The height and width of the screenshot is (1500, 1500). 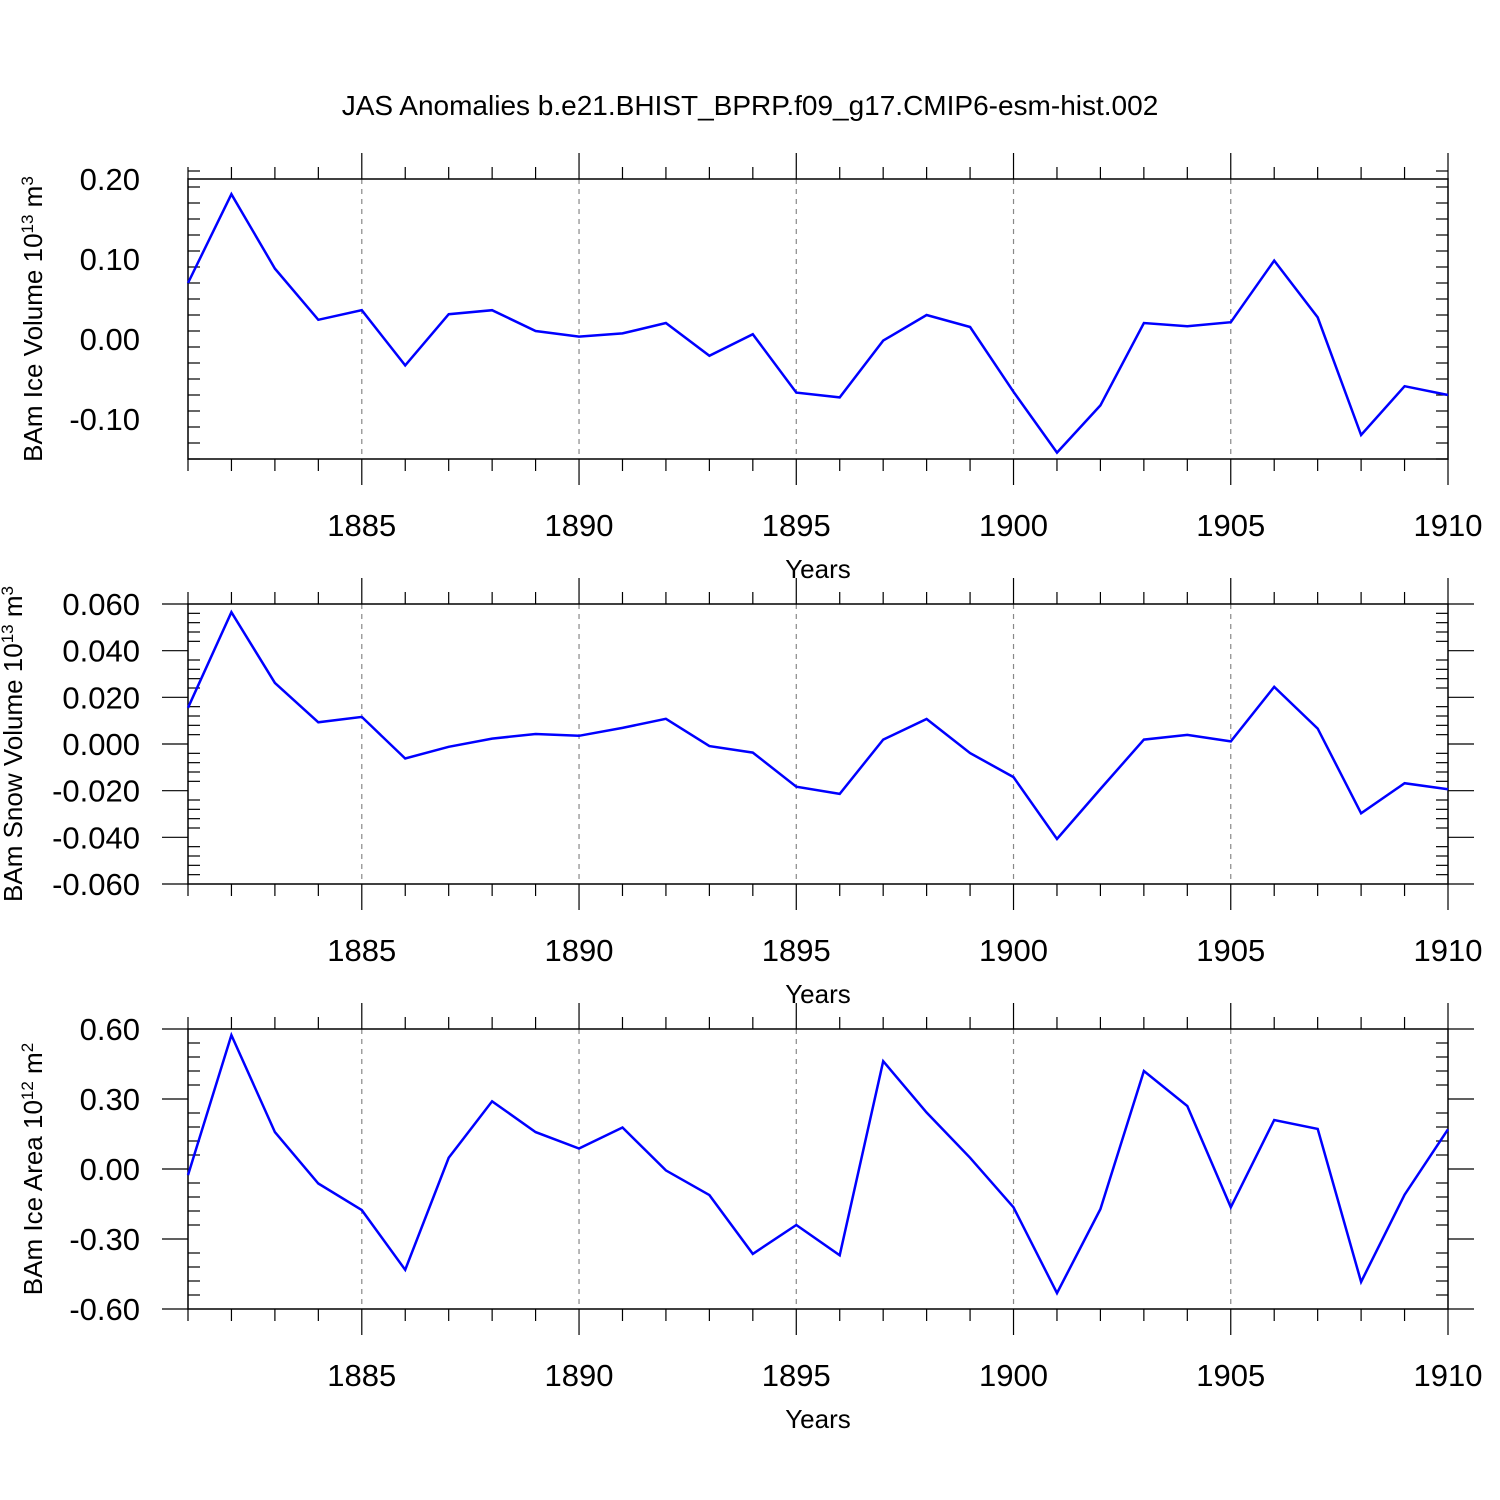 I want to click on y-axis-label-unit-exponent: 2, so click(x=27, y=1047).